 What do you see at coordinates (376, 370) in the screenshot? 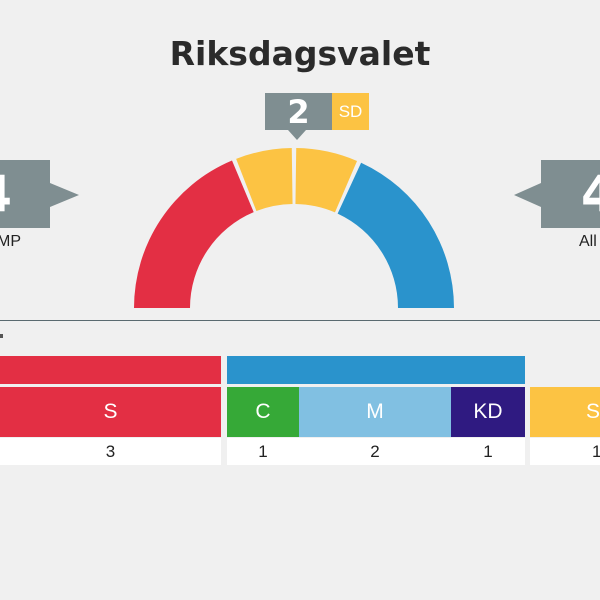
I see `blue-bloc-bar` at bounding box center [376, 370].